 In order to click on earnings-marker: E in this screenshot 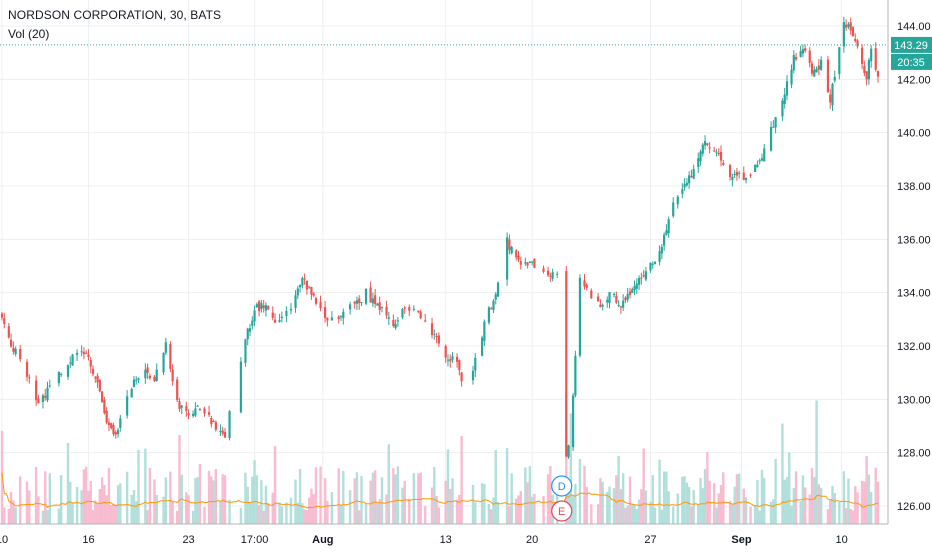, I will do `click(562, 511)`.